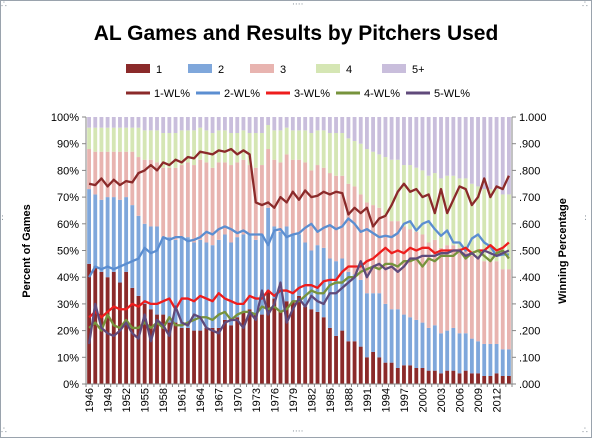 This screenshot has height=438, width=592. What do you see at coordinates (312, 94) in the screenshot?
I see `legend-label: 3-WL%` at bounding box center [312, 94].